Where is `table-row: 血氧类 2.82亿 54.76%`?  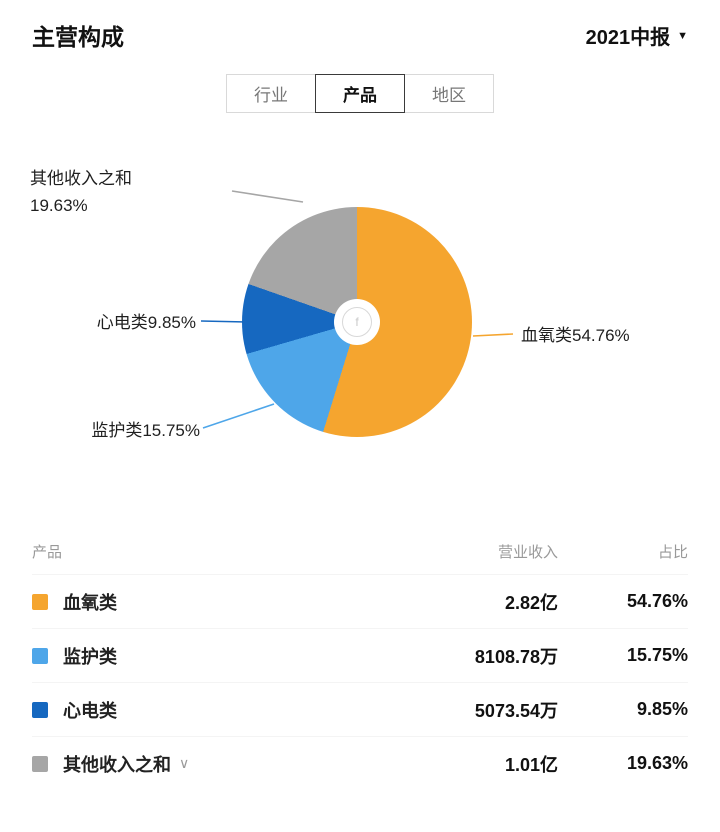
table-row: 血氧类 2.82亿 54.76% is located at coordinates (360, 601).